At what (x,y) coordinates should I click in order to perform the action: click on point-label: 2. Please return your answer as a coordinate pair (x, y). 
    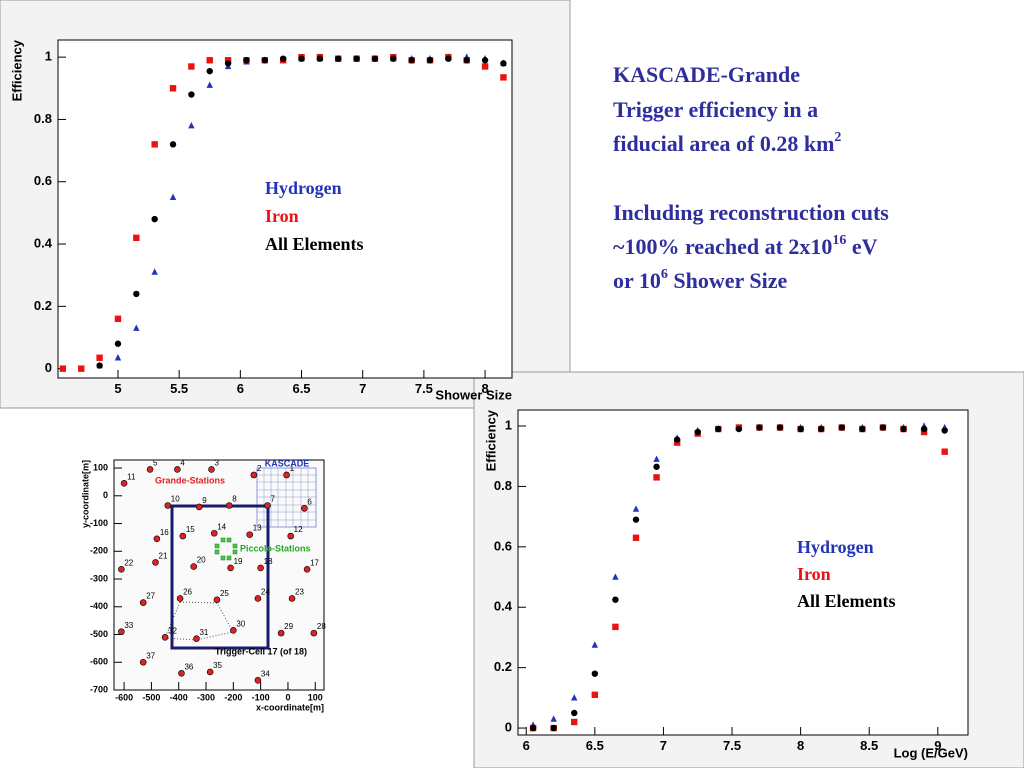
    Looking at the image, I should click on (259, 468).